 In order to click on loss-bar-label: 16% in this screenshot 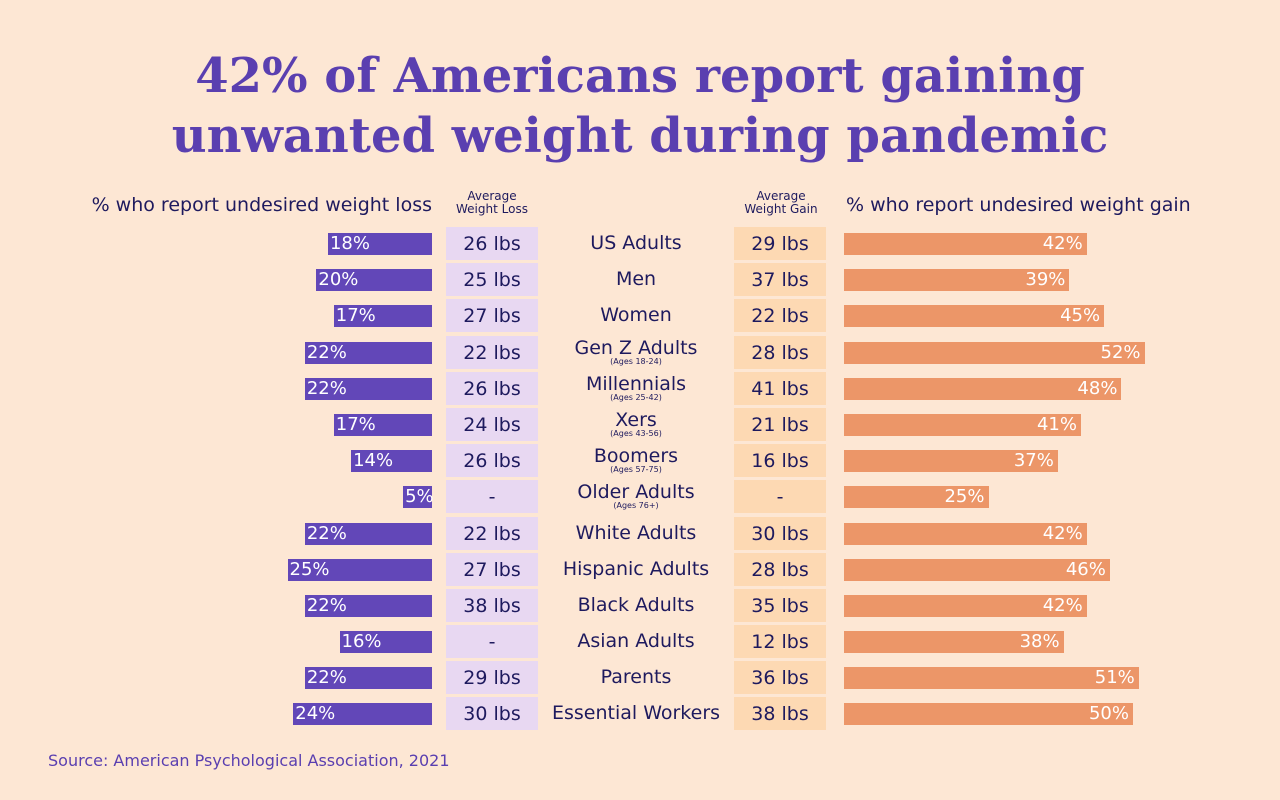, I will do `click(361, 642)`.